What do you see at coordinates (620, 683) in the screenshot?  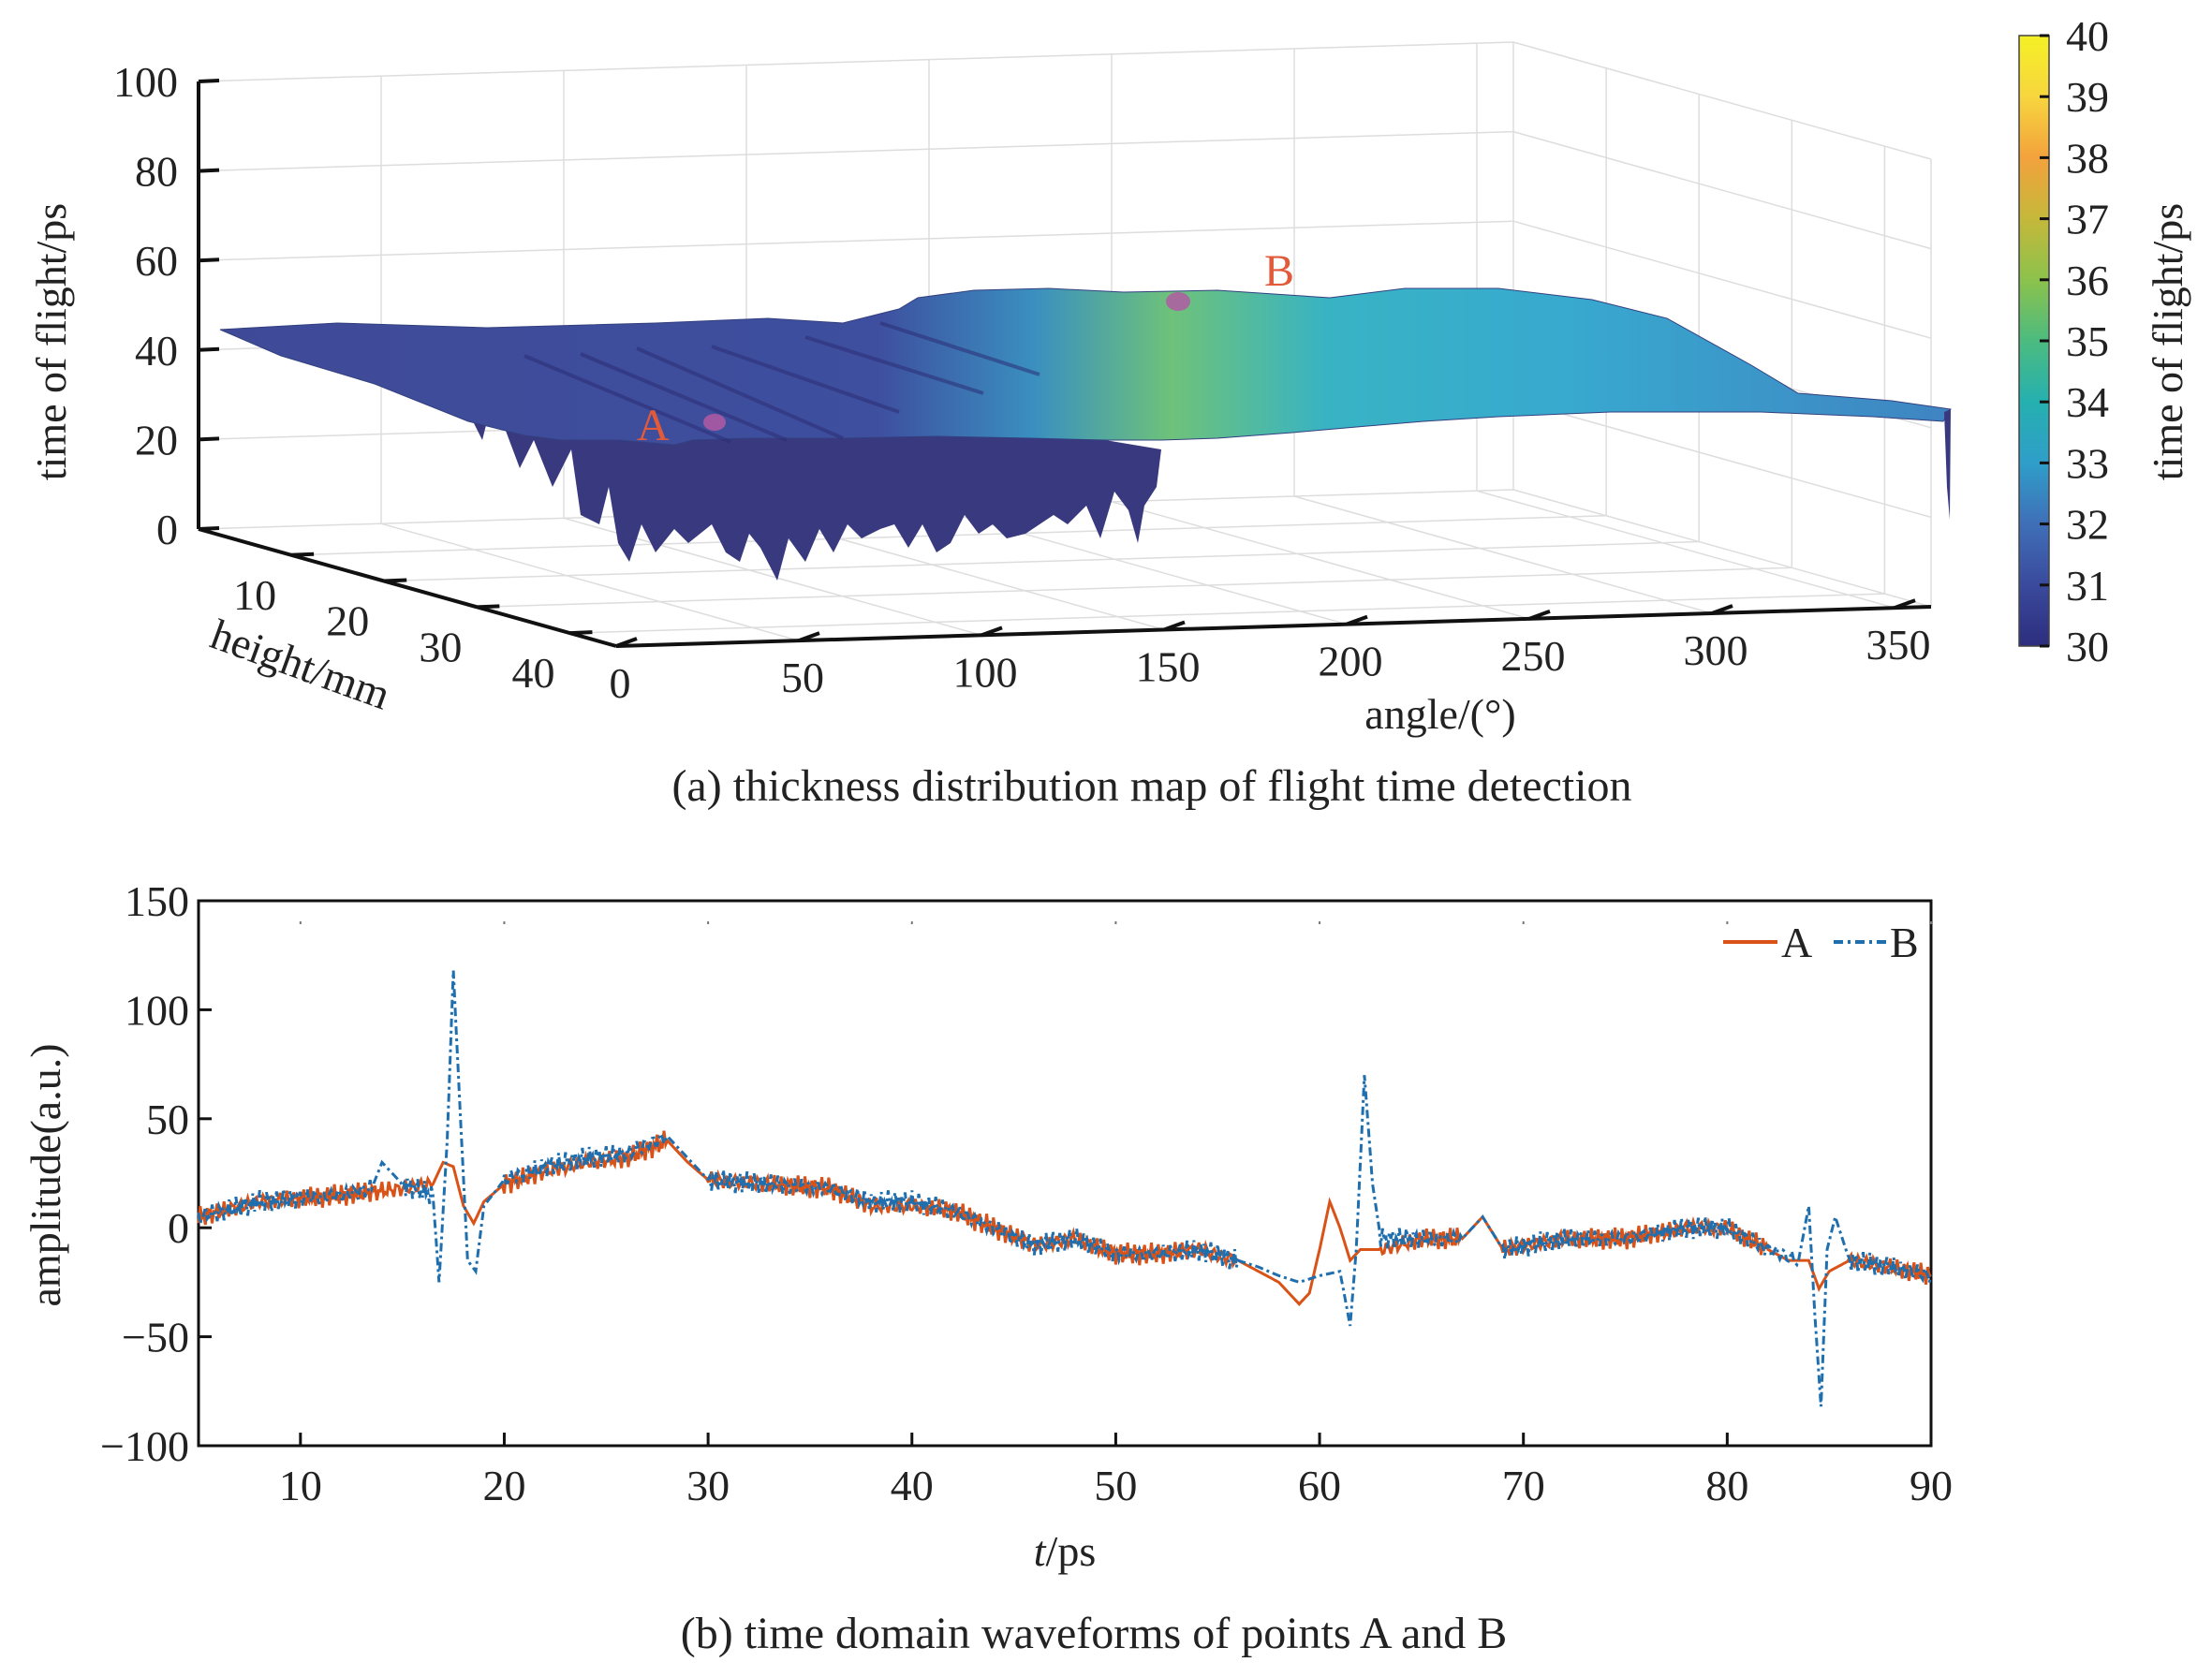 I see `a-x-tick-label: 0` at bounding box center [620, 683].